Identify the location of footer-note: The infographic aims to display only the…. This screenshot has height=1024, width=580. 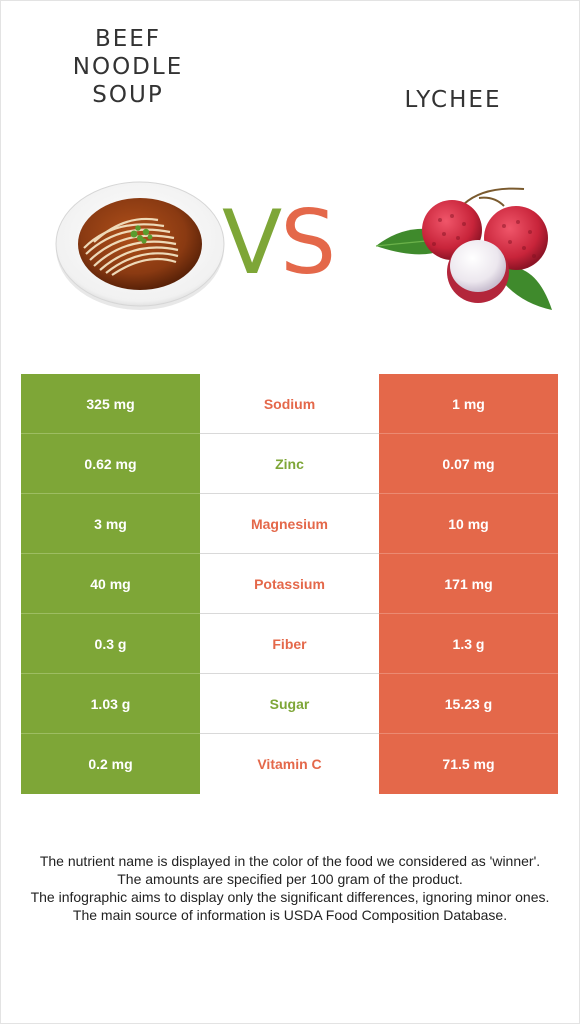
(290, 897).